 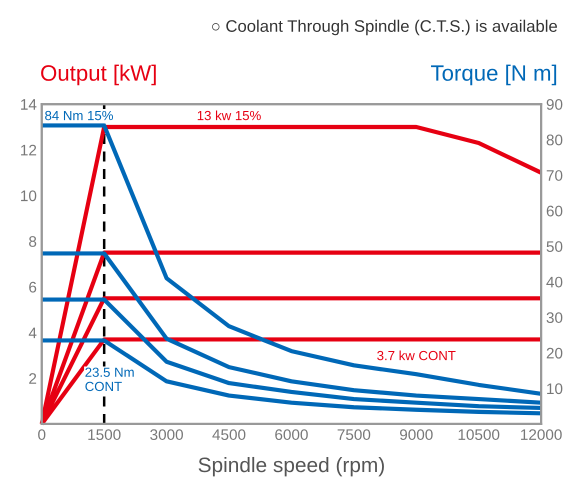 I want to click on y2-tick-label: 80, so click(x=554, y=140).